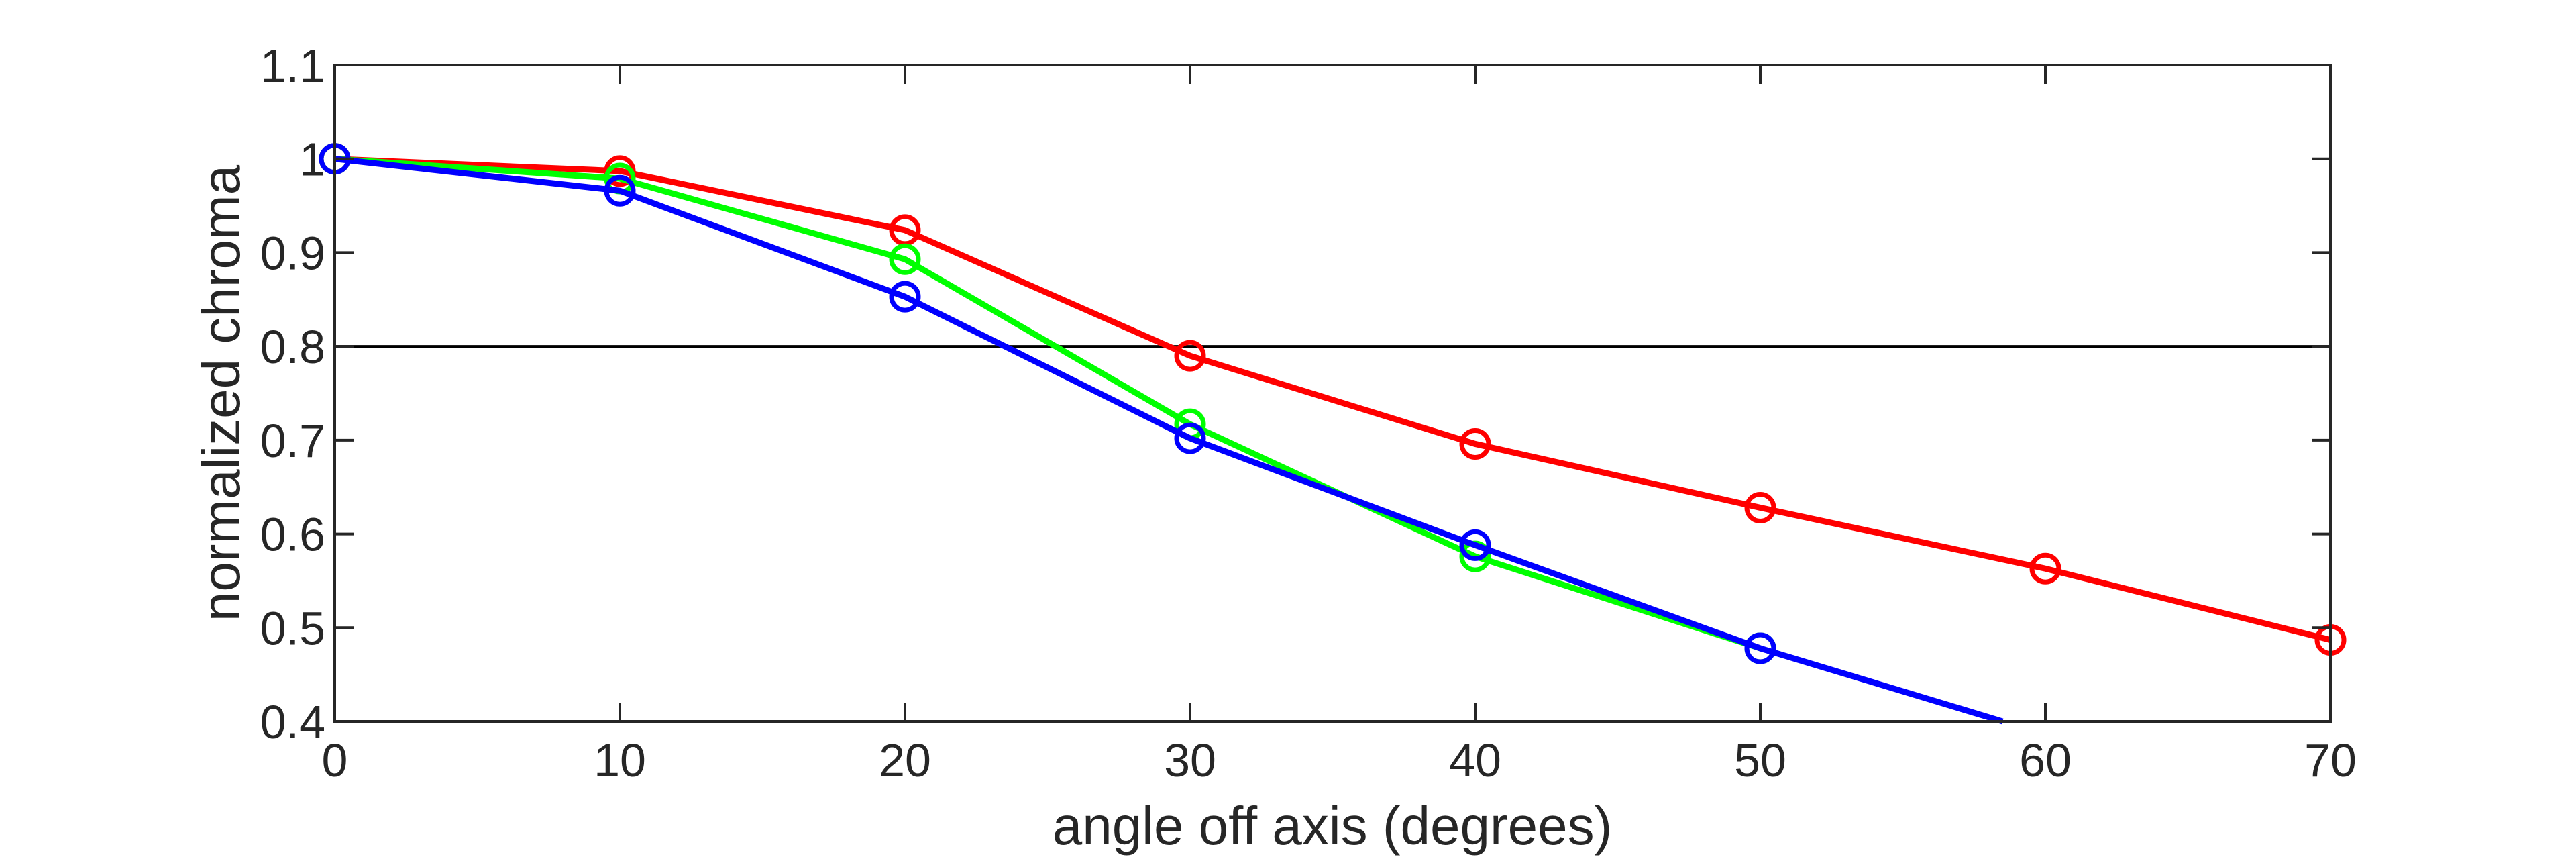 Image resolution: width=2576 pixels, height=859 pixels. I want to click on y-tick-label: 0.8, so click(292, 347).